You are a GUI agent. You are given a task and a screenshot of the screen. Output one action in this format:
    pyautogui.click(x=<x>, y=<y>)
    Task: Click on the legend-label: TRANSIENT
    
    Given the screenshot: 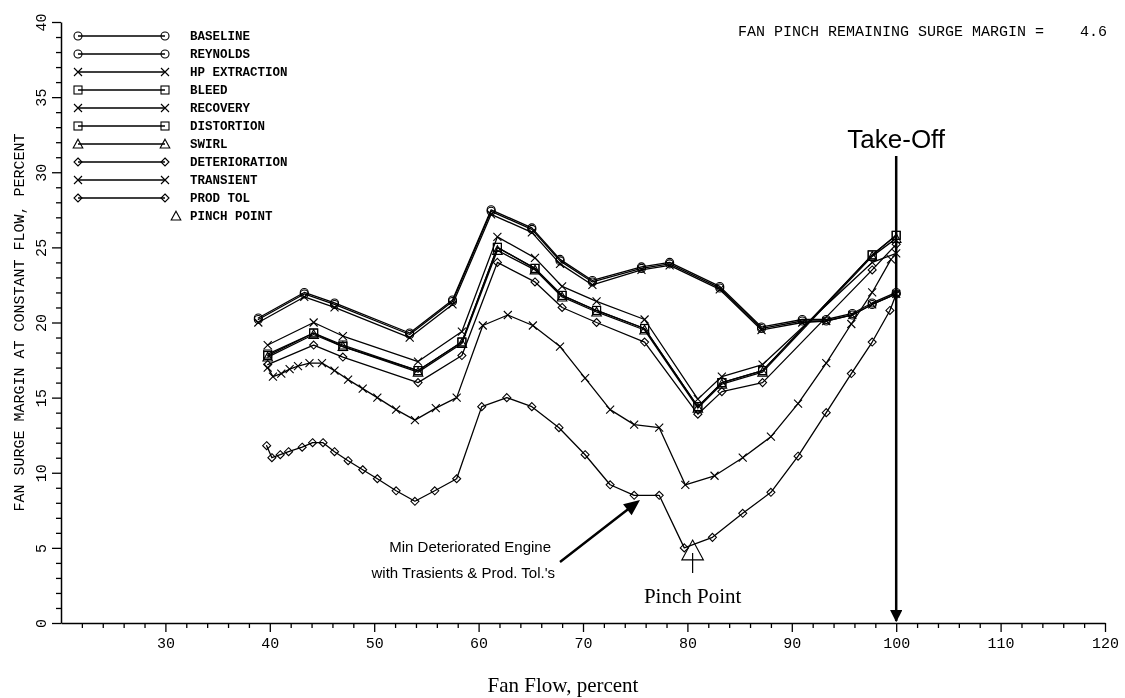 What is the action you would take?
    pyautogui.click(x=224, y=181)
    